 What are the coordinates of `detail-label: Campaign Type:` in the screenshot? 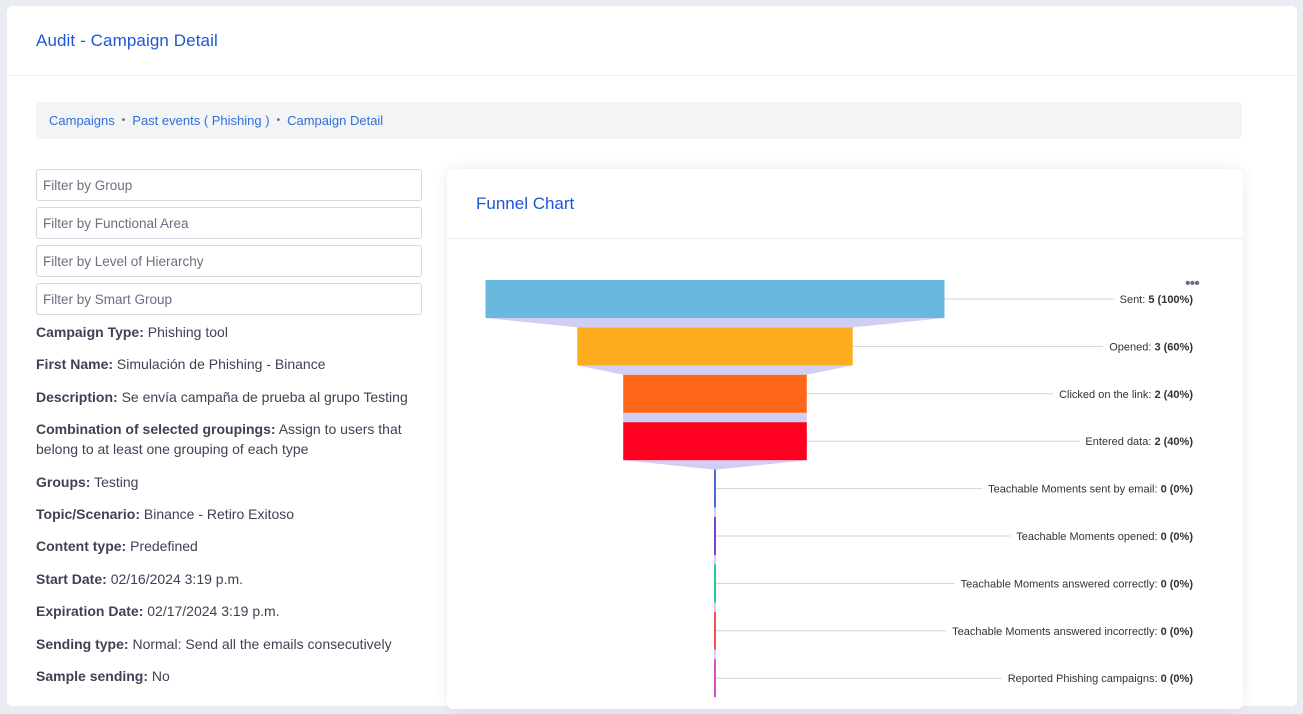 It's located at (90, 332).